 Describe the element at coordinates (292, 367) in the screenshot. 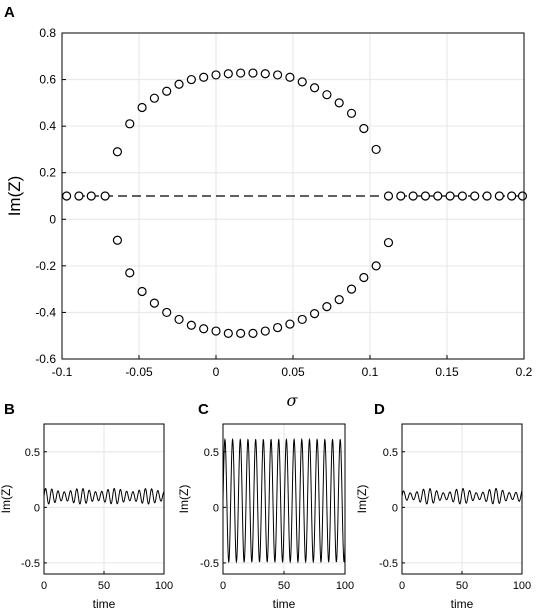

I see `panel-a-x-ticks: -0.1 -0.05 0 0.05 0.1 0.15 0.2` at that location.